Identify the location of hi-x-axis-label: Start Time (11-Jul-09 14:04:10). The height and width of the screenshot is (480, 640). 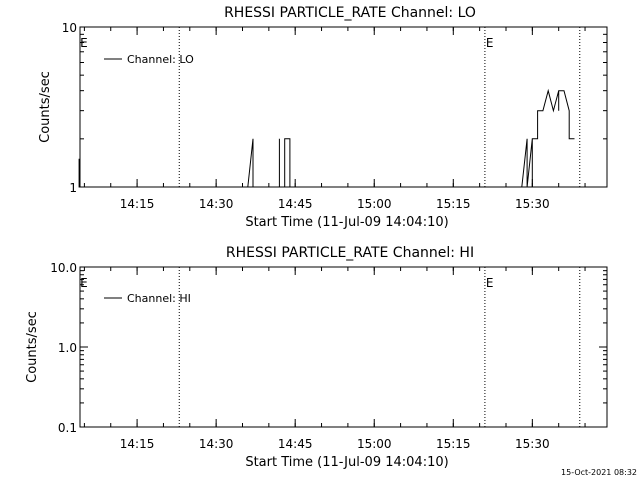
(346, 462).